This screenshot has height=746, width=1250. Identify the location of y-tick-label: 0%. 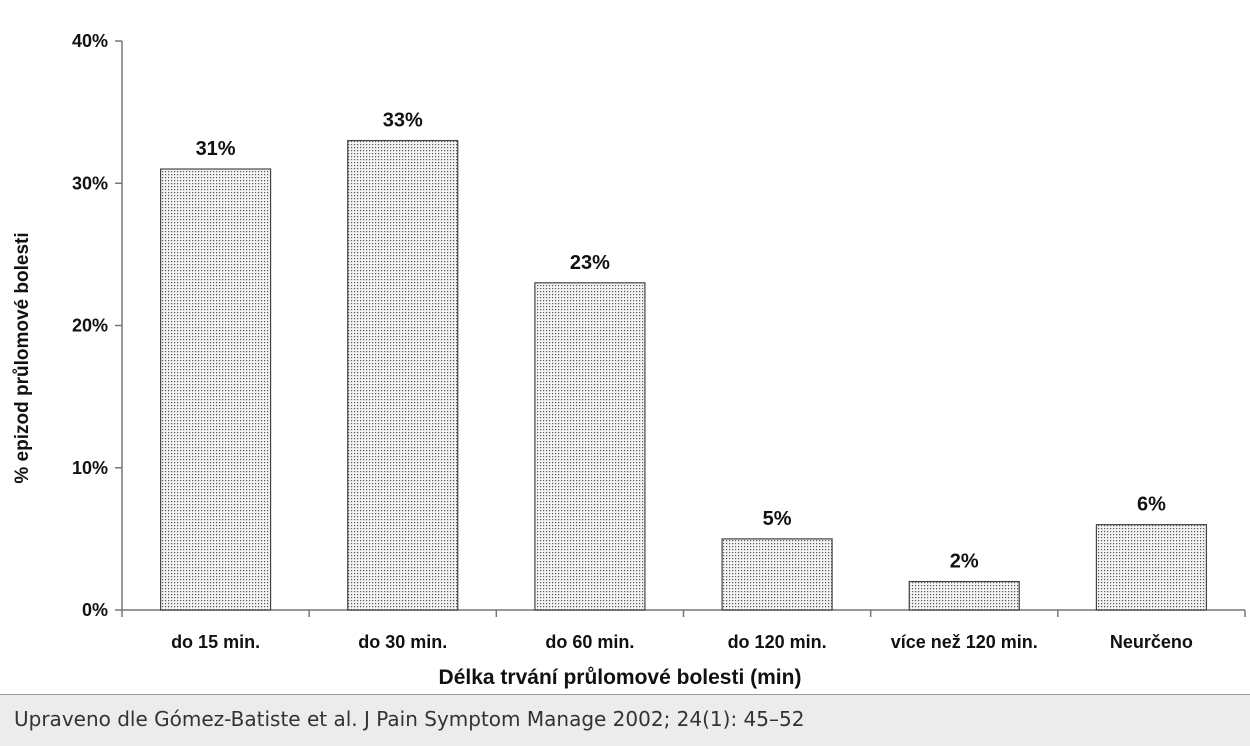
(95, 610).